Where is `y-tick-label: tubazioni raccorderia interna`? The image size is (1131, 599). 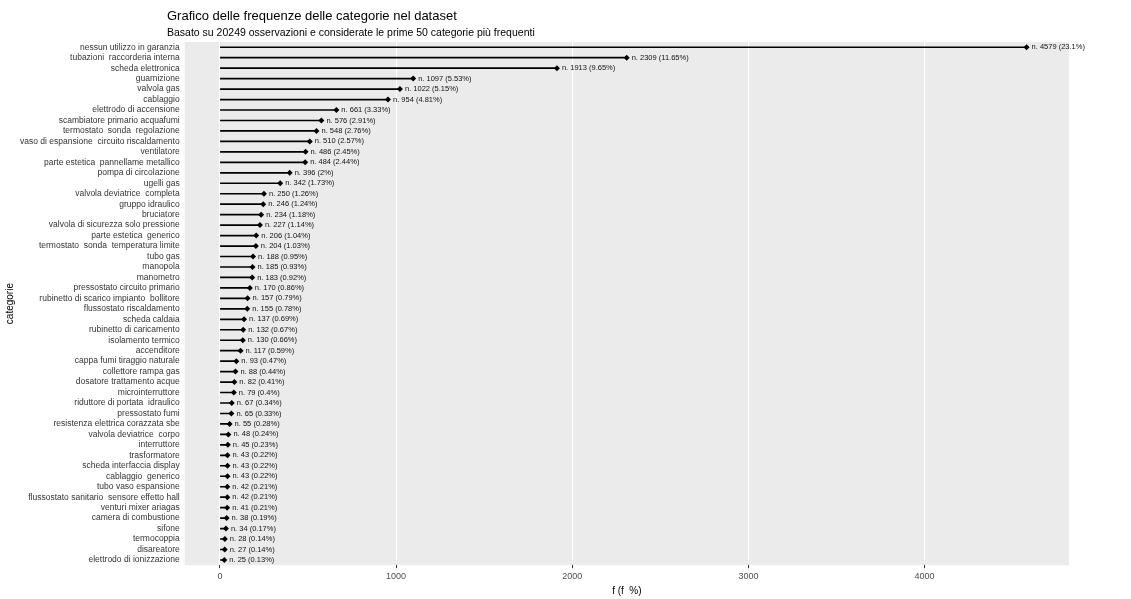
y-tick-label: tubazioni raccorderia interna is located at coordinates (125, 57).